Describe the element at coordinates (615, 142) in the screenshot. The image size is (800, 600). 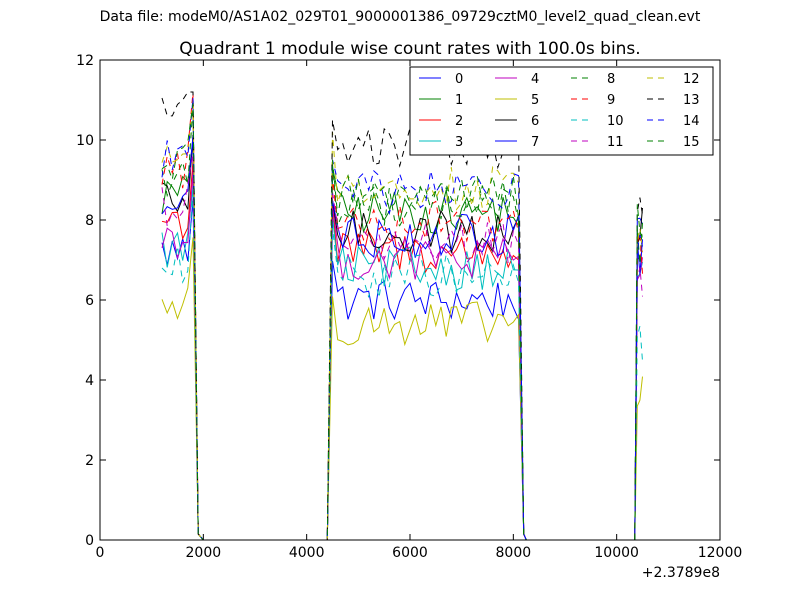
I see `legend-label-11: 11` at that location.